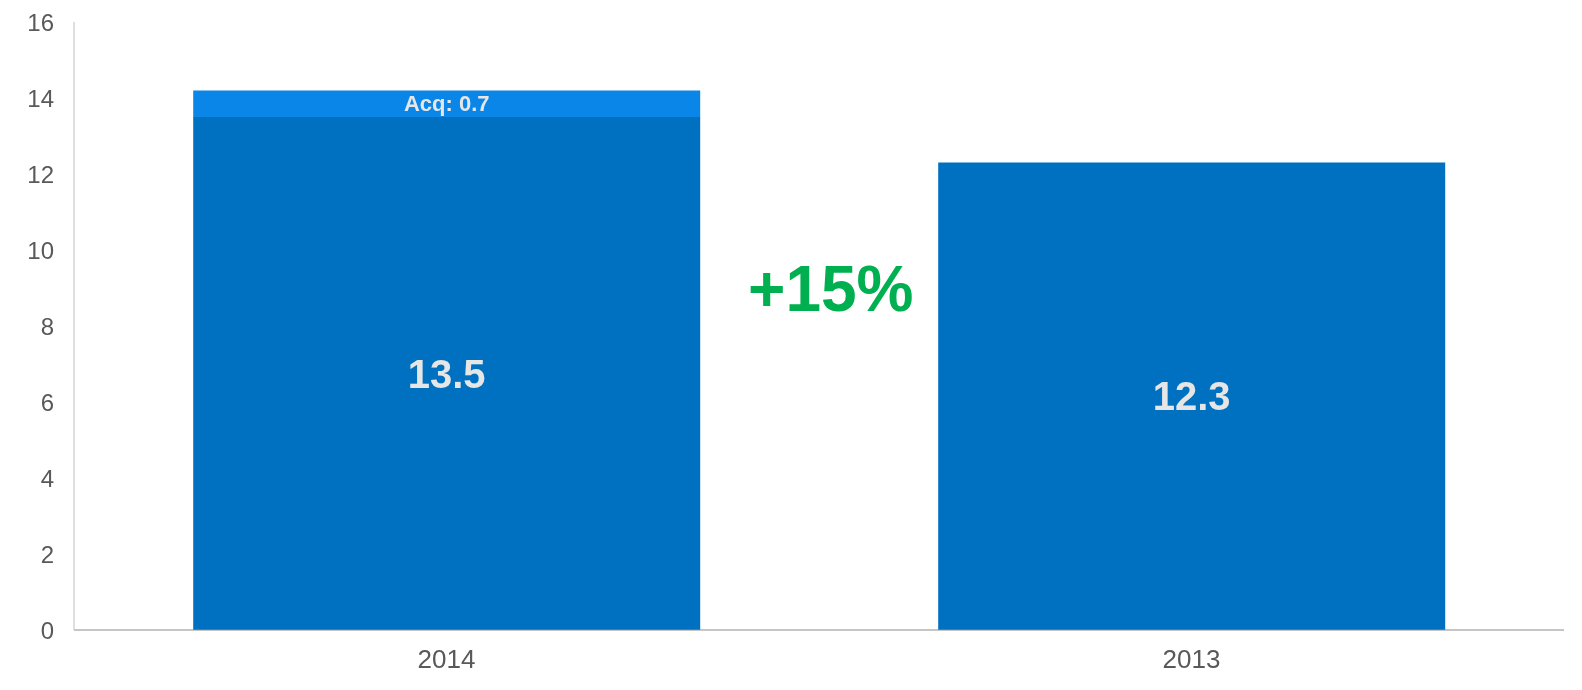  What do you see at coordinates (47, 478) in the screenshot?
I see `y-tick-label: 4` at bounding box center [47, 478].